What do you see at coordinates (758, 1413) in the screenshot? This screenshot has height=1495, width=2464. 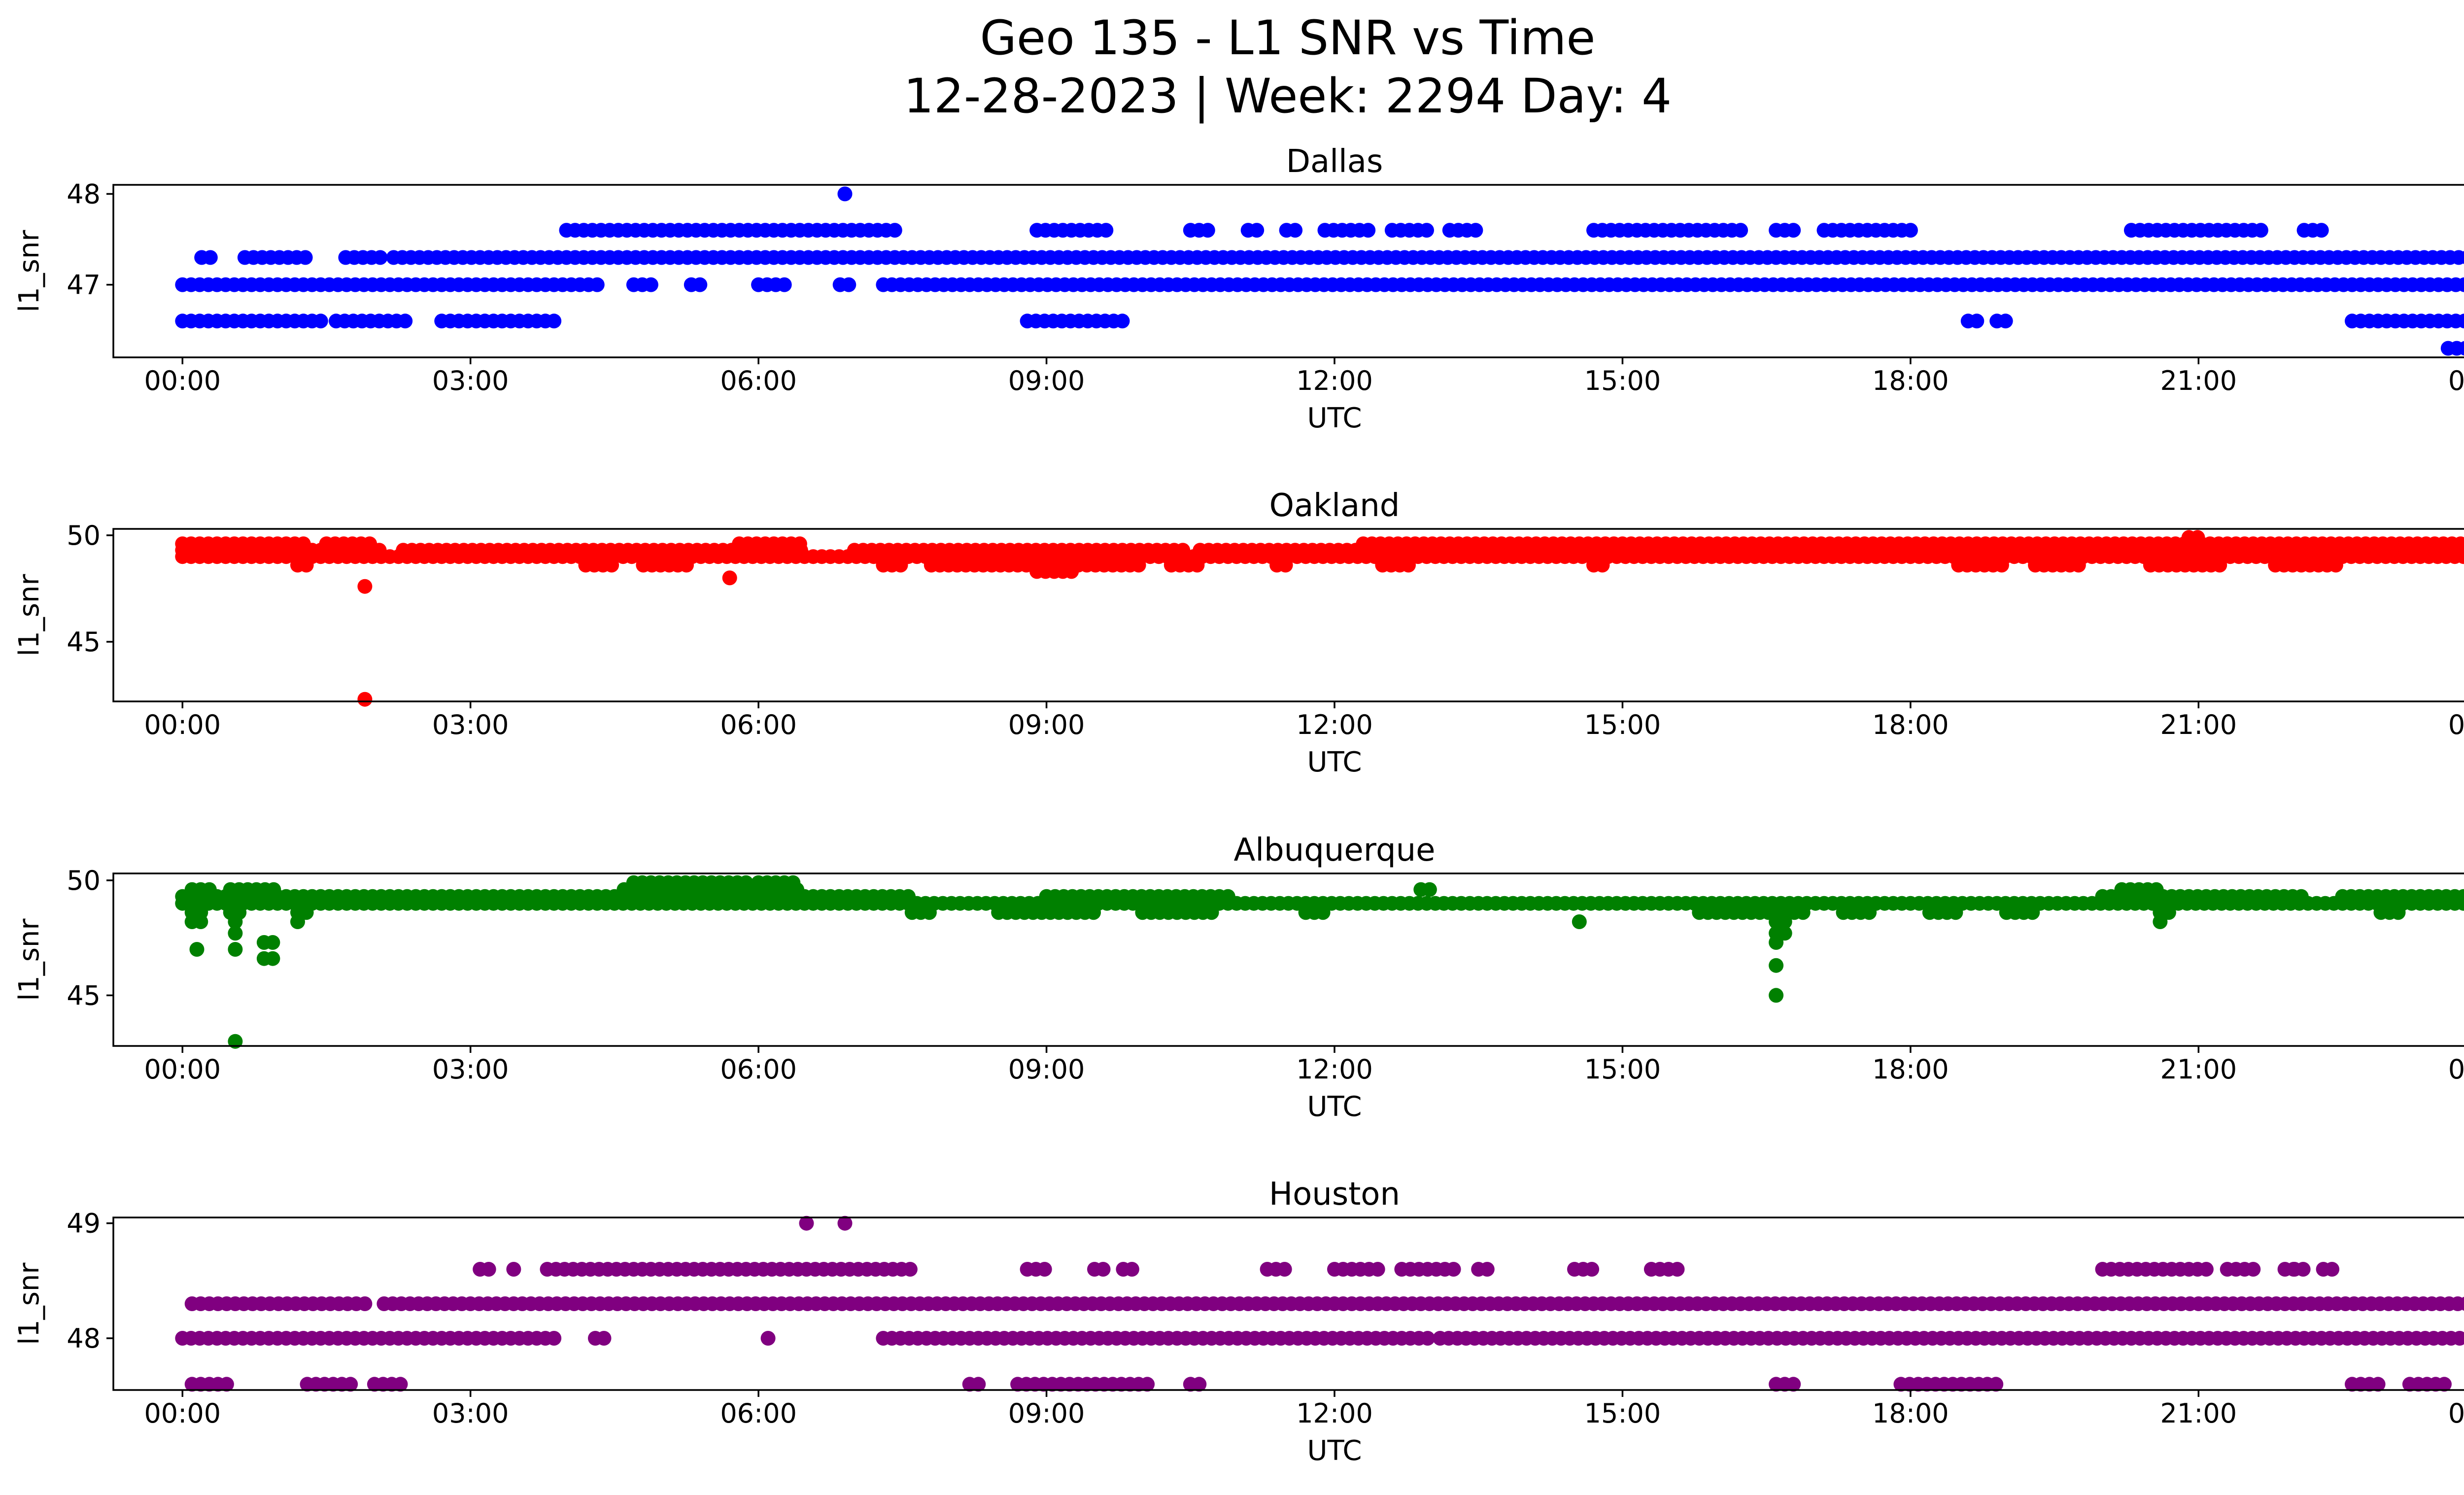 I see `x-tick-label: 06:00` at bounding box center [758, 1413].